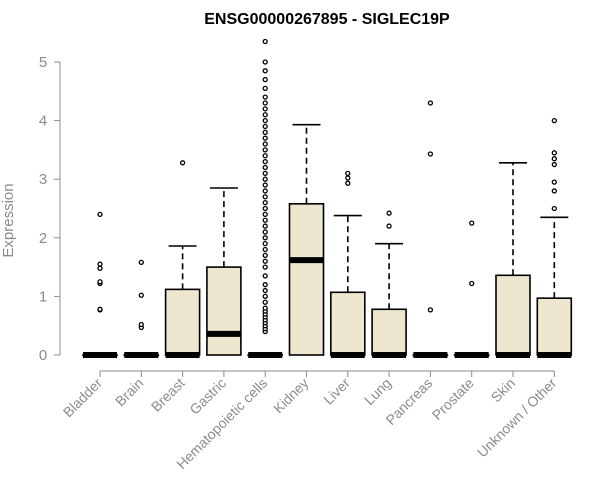 This screenshot has width=600, height=500. Describe the element at coordinates (182, 259) in the screenshot. I see `box-breast` at that location.